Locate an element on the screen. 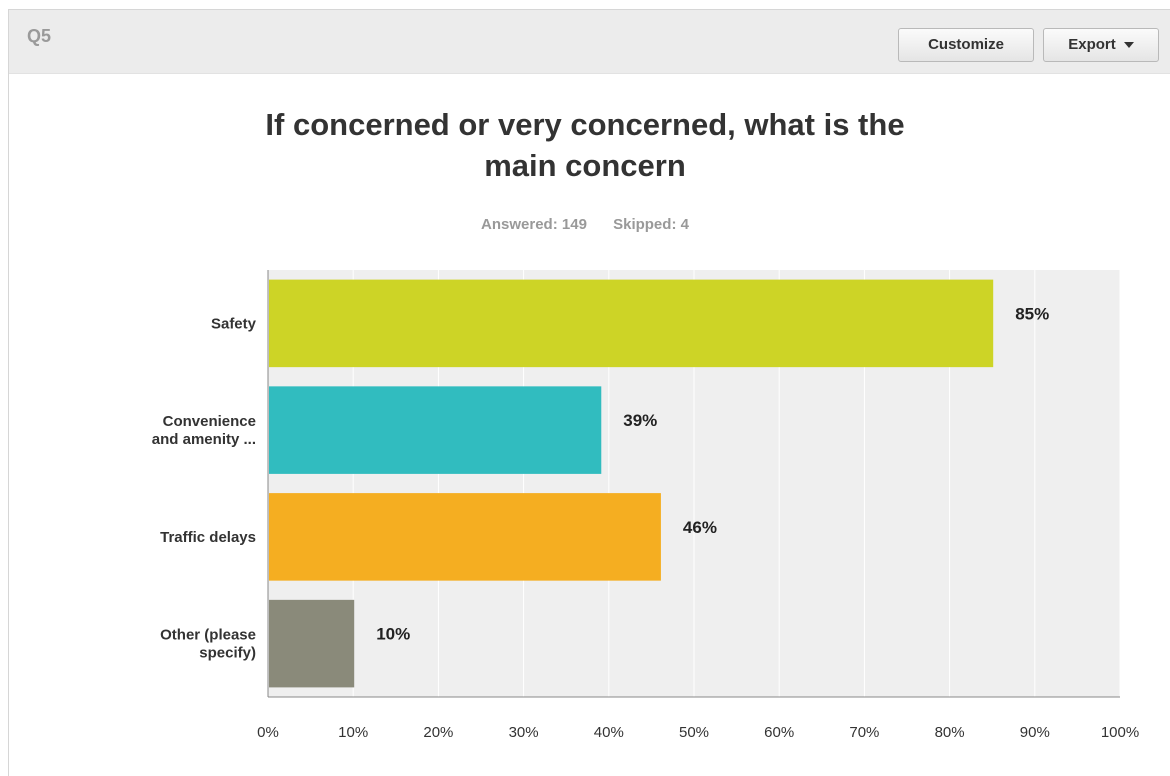 This screenshot has width=1170, height=776. value-label: 85% is located at coordinates (1032, 313).